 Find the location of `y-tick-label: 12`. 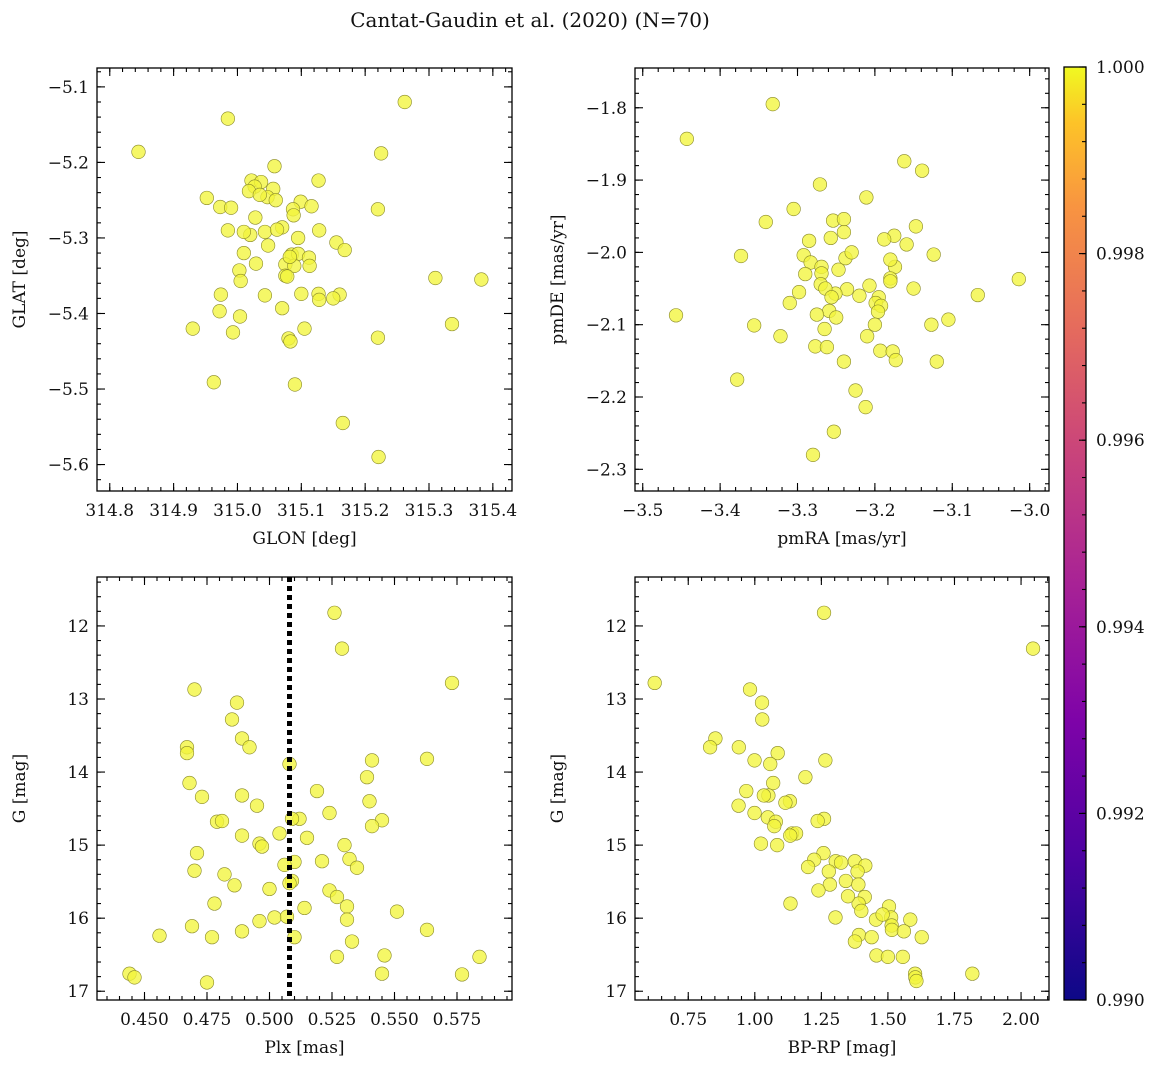

y-tick-label: 12 is located at coordinates (78, 627).